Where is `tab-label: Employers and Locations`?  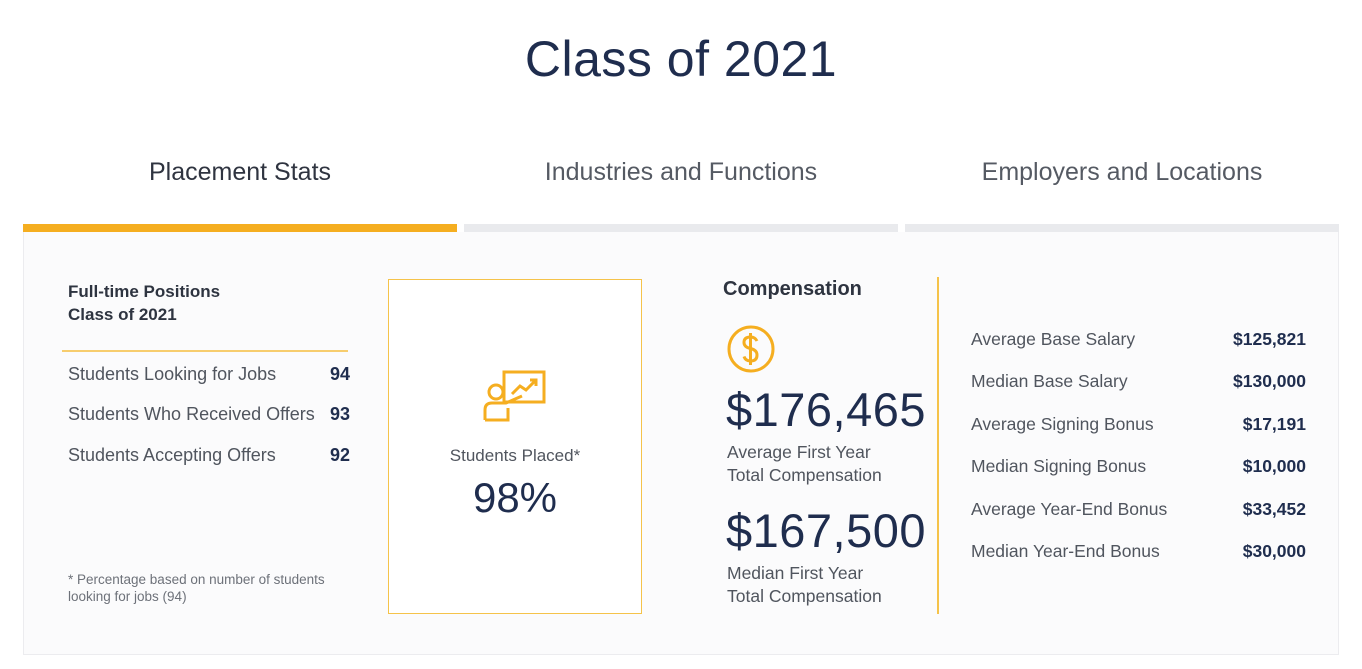 tab-label: Employers and Locations is located at coordinates (1122, 172).